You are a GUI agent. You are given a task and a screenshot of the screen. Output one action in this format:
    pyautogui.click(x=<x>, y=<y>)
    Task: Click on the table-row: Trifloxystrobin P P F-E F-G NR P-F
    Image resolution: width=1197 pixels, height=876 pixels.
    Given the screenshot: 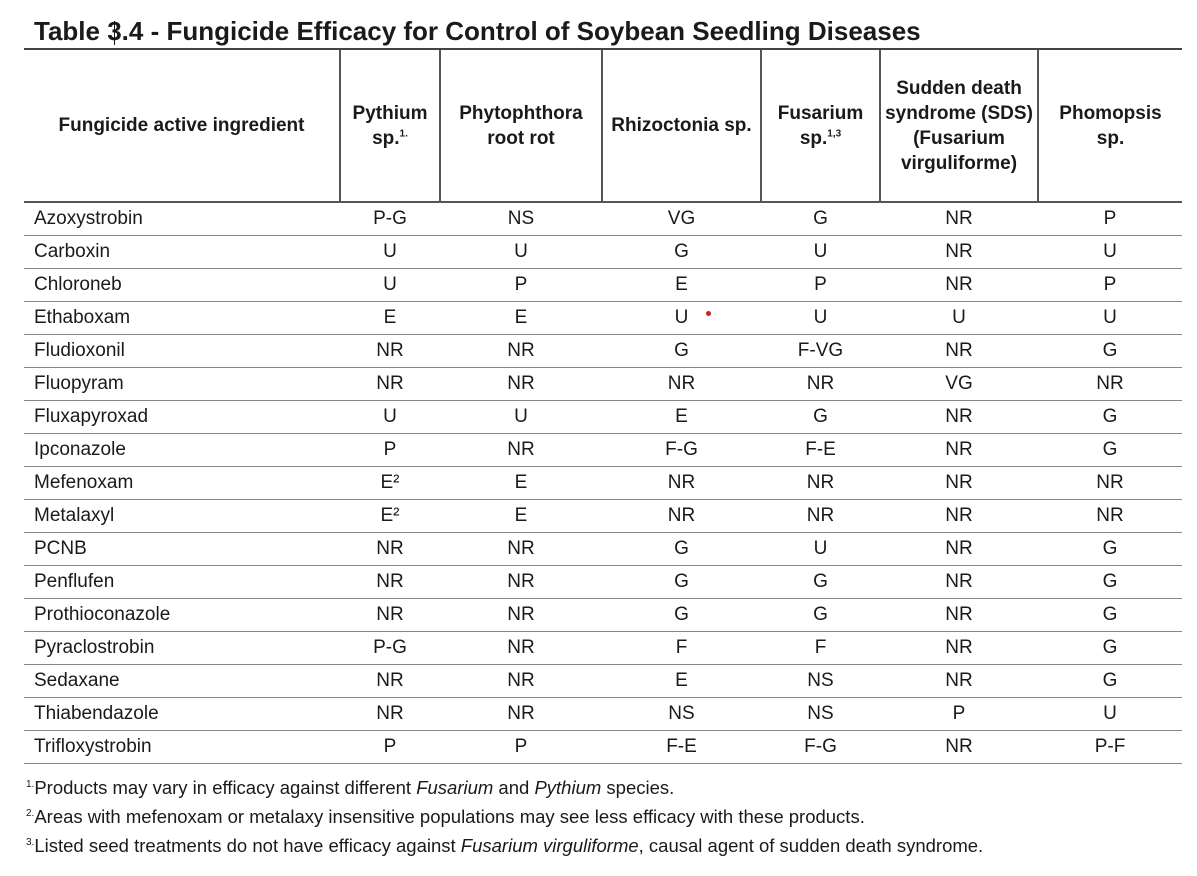 What is the action you would take?
    pyautogui.click(x=603, y=747)
    